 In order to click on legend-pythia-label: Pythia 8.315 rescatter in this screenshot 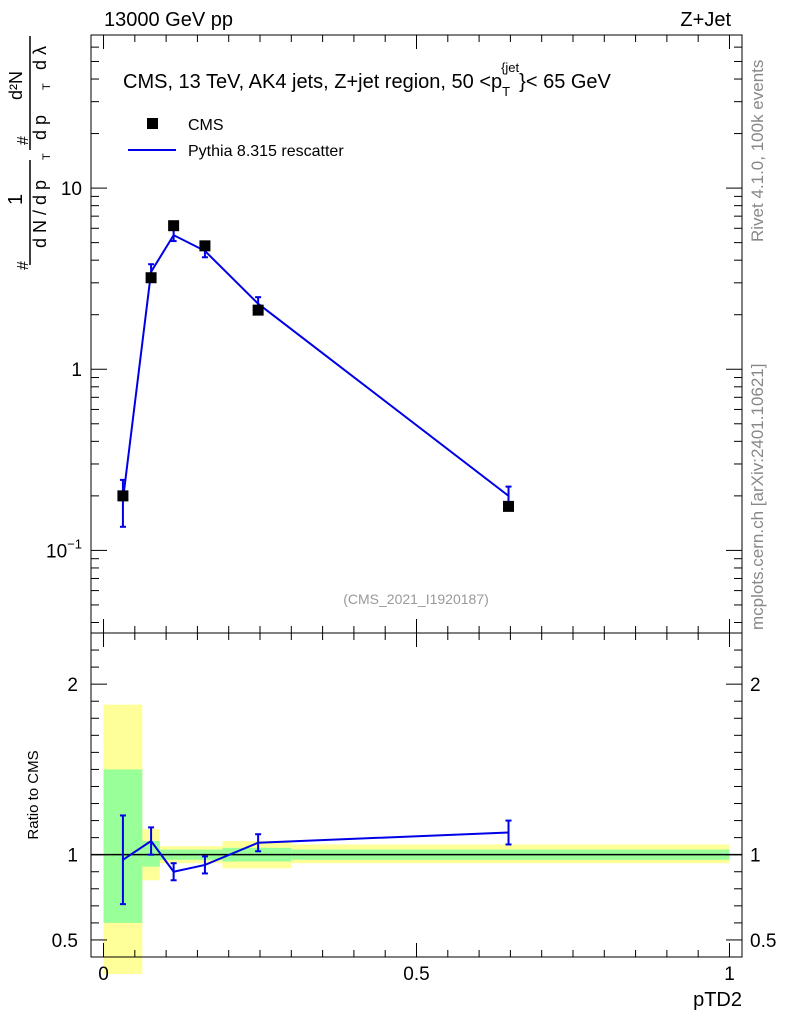, I will do `click(266, 151)`.